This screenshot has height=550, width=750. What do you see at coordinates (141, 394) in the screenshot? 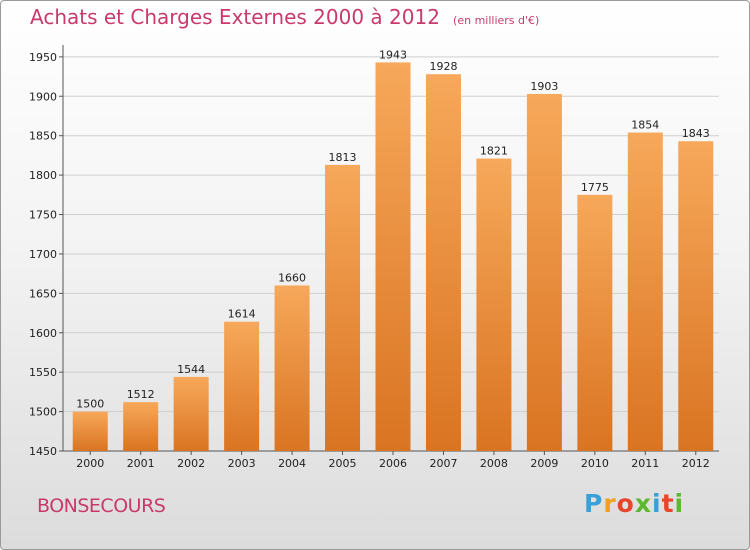
I see `data-label: 1512` at bounding box center [141, 394].